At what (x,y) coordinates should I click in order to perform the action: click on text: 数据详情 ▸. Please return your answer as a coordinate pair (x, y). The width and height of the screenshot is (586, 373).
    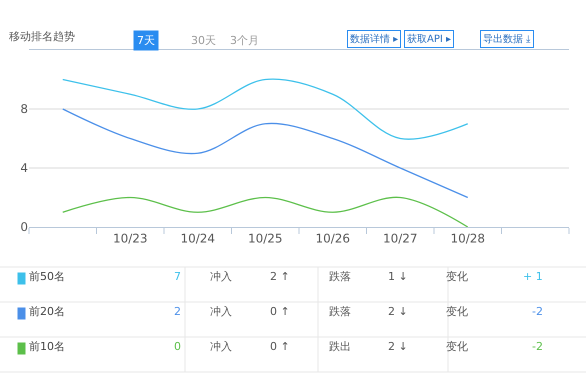
    Looking at the image, I should click on (374, 39).